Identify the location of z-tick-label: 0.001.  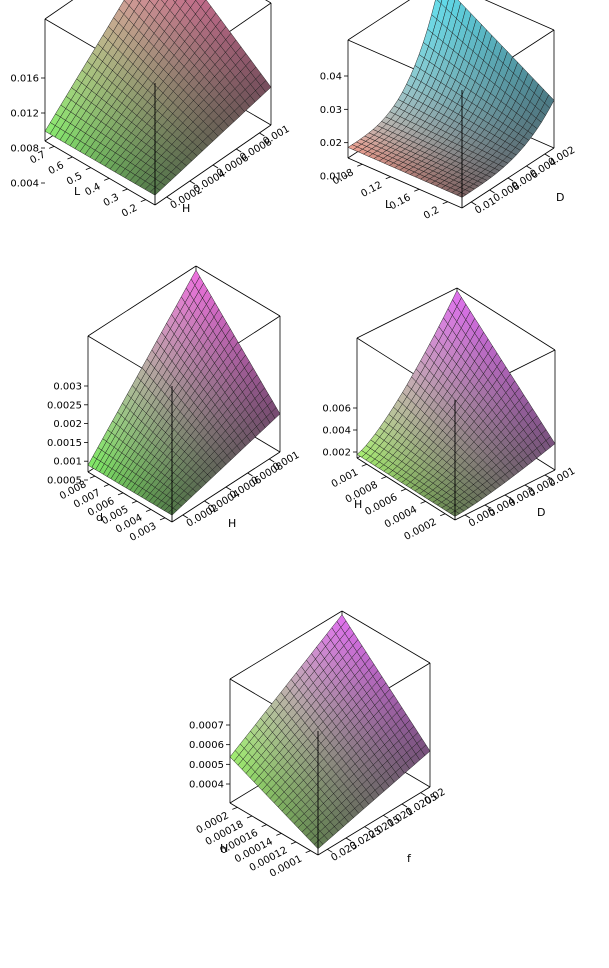
(67, 462).